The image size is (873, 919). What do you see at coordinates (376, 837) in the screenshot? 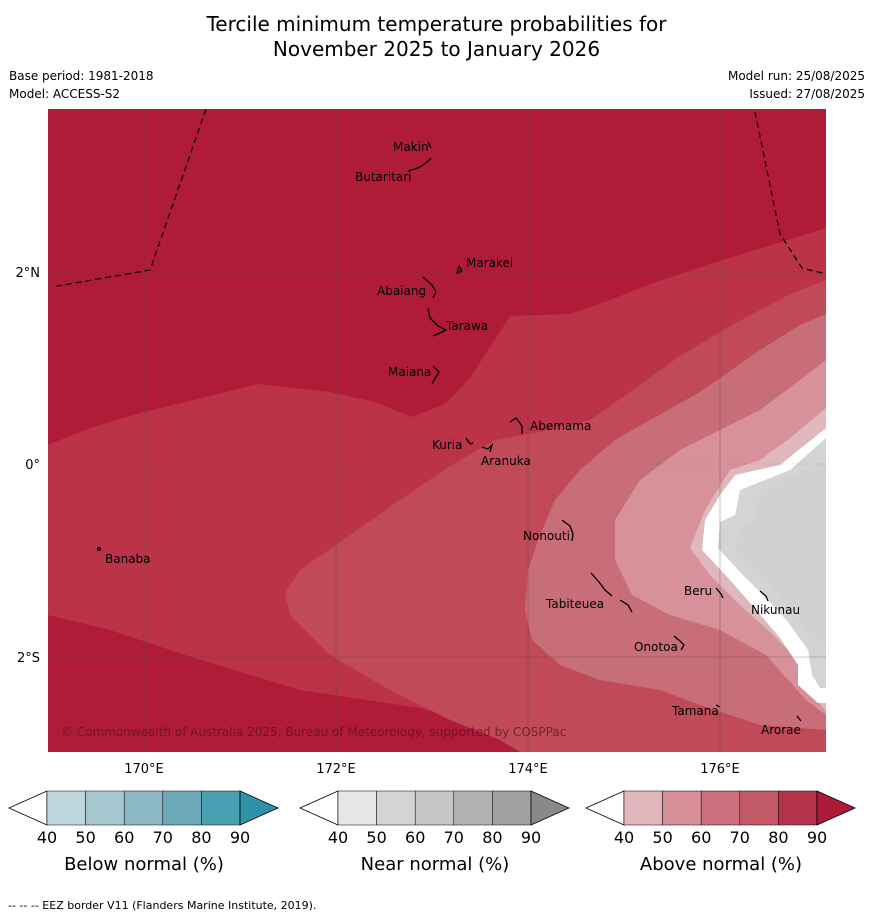
I see `colorbar-near-tick: 50` at bounding box center [376, 837].